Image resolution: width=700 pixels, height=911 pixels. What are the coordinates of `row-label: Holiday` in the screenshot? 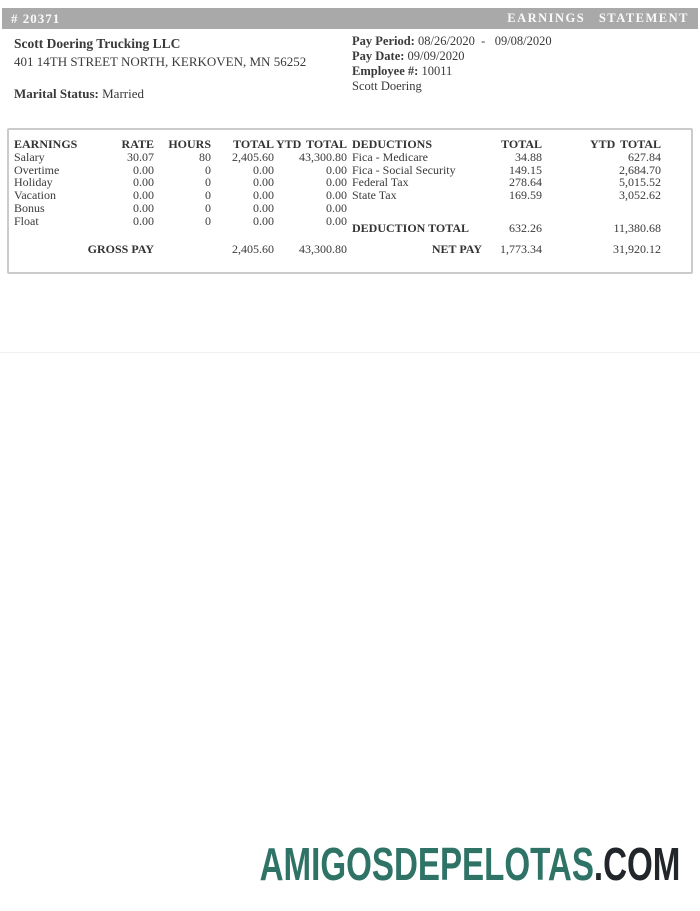 It's located at (33, 182).